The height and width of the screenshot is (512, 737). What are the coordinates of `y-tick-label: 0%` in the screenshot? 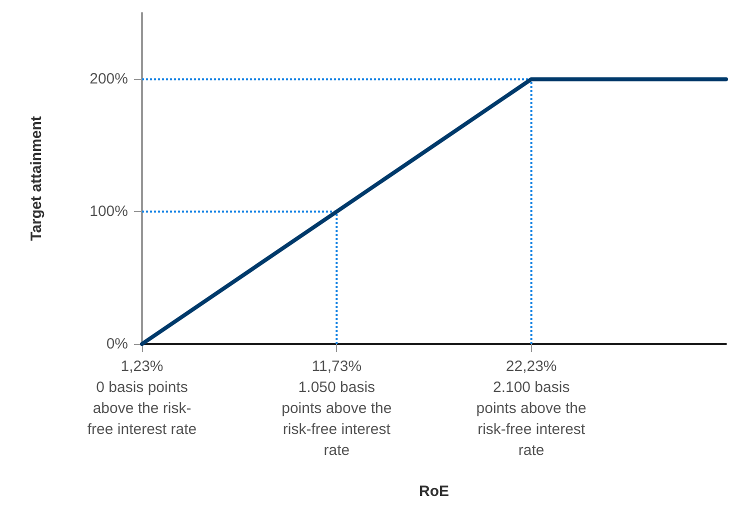 It's located at (117, 344).